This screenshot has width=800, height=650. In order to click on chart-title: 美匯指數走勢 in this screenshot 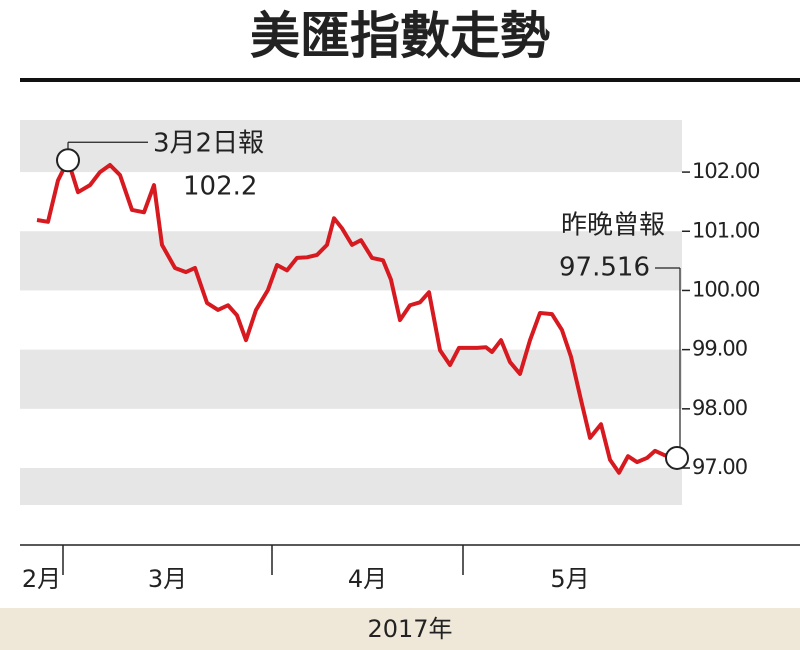, I will do `click(400, 35)`.